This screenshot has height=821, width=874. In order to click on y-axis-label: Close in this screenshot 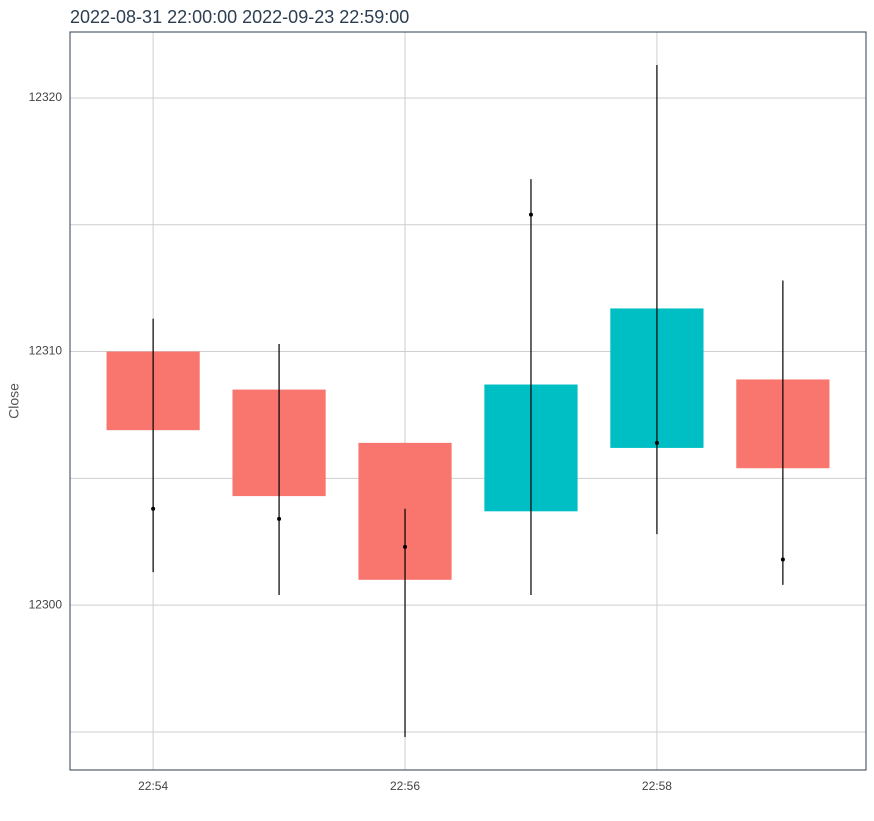, I will do `click(14, 401)`.